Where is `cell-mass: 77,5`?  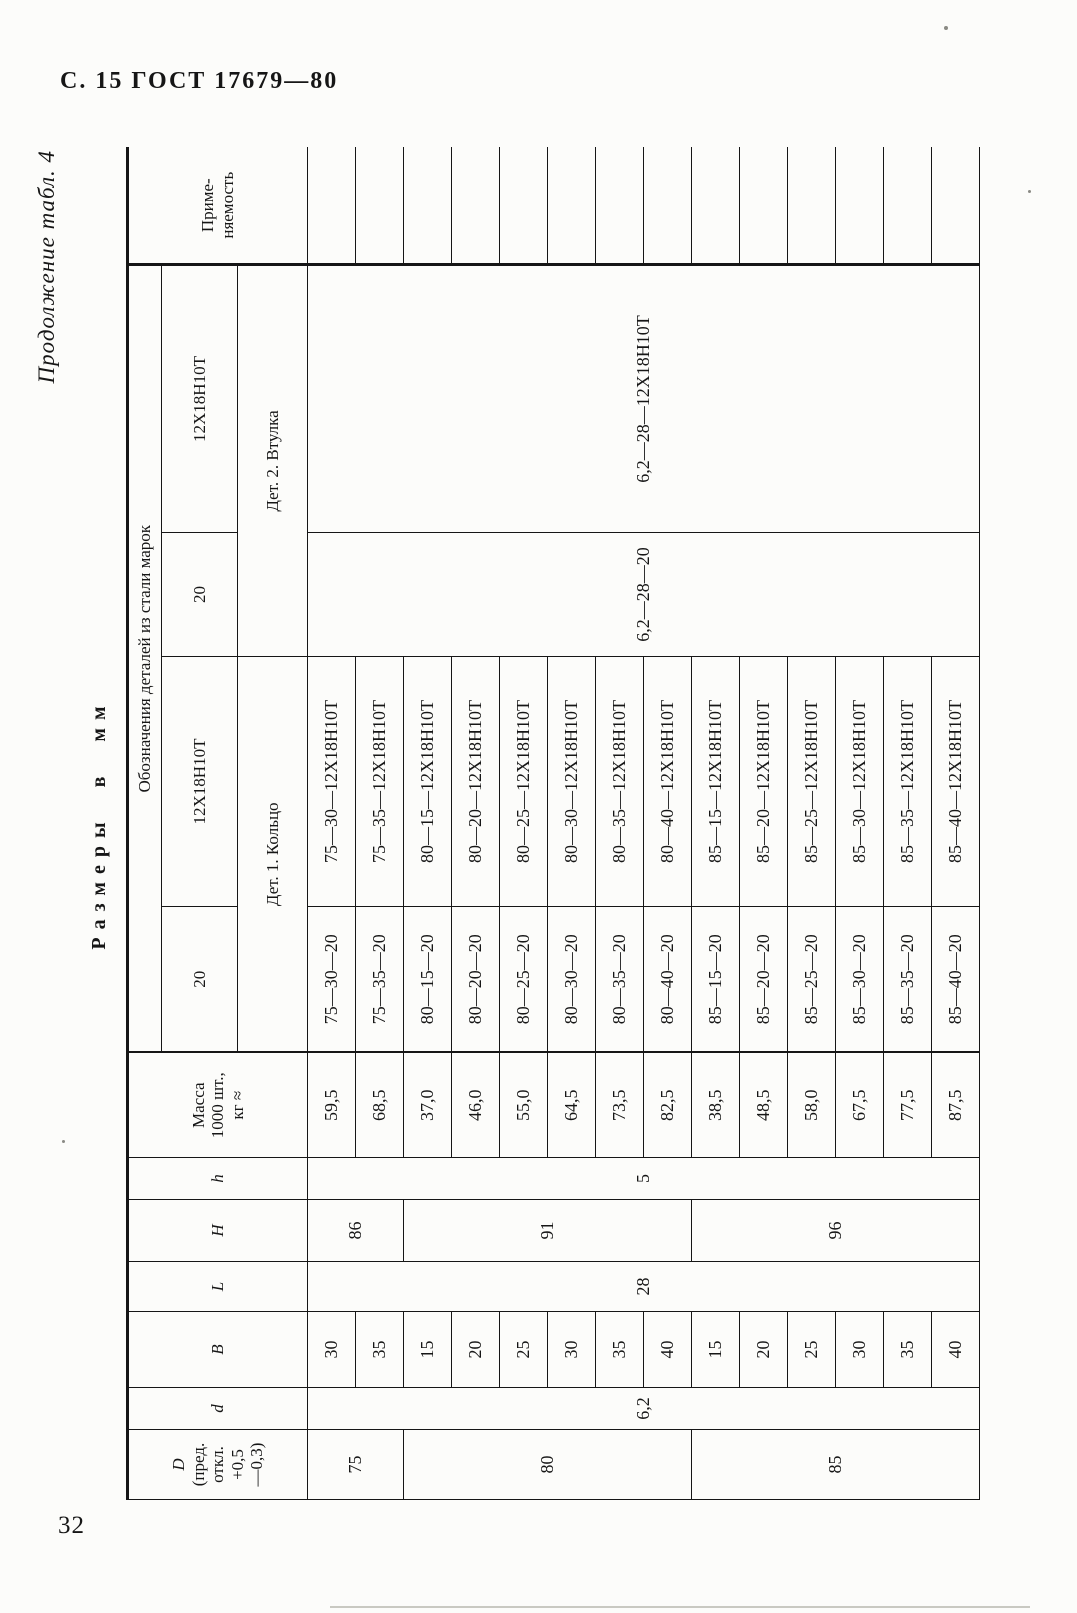
cell-mass: 77,5 is located at coordinates (907, 1105).